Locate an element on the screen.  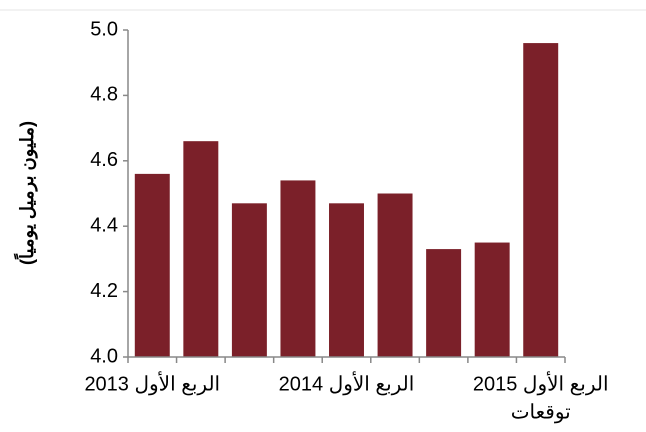
y-tick-label: 4.2 is located at coordinates (104, 291).